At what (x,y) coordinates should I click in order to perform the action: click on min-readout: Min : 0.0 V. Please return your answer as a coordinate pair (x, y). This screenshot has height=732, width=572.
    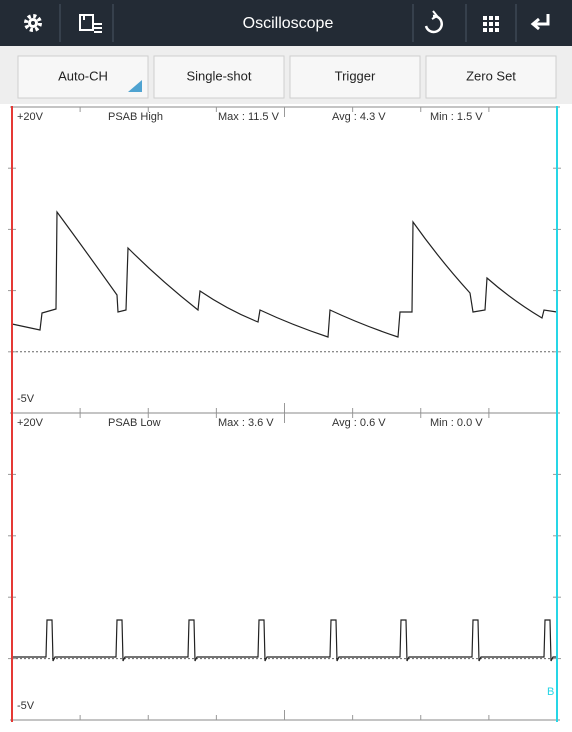
    Looking at the image, I should click on (456, 423).